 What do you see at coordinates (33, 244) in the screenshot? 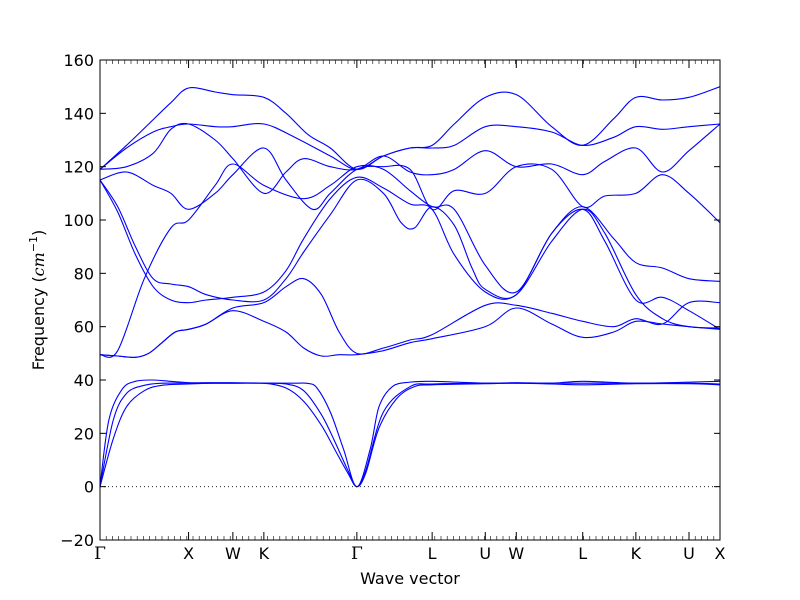
I see `y-axis-label-exponent: −1` at bounding box center [33, 244].